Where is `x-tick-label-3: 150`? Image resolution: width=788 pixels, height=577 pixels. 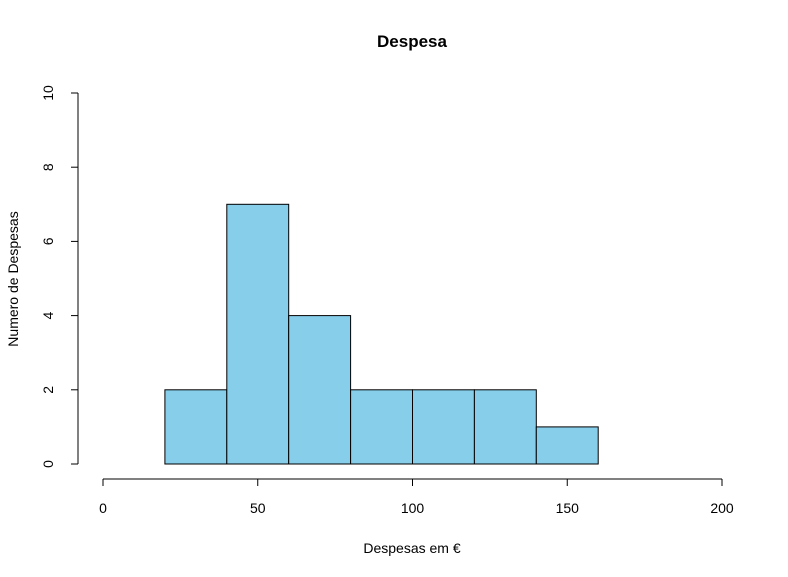
x-tick-label-3: 150 is located at coordinates (568, 508).